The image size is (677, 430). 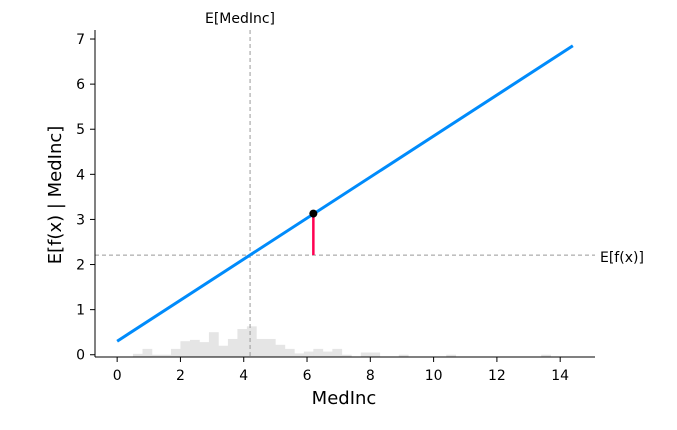 What do you see at coordinates (80, 356) in the screenshot?
I see `y-tick-label: 0` at bounding box center [80, 356].